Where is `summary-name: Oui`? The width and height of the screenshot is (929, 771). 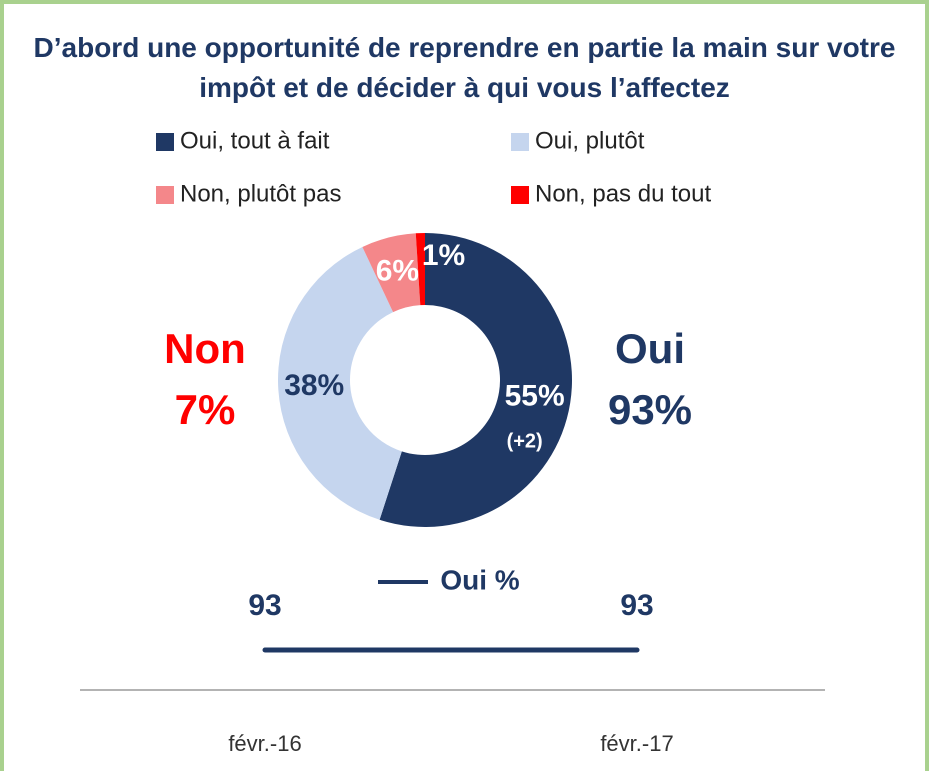 summary-name: Oui is located at coordinates (650, 348).